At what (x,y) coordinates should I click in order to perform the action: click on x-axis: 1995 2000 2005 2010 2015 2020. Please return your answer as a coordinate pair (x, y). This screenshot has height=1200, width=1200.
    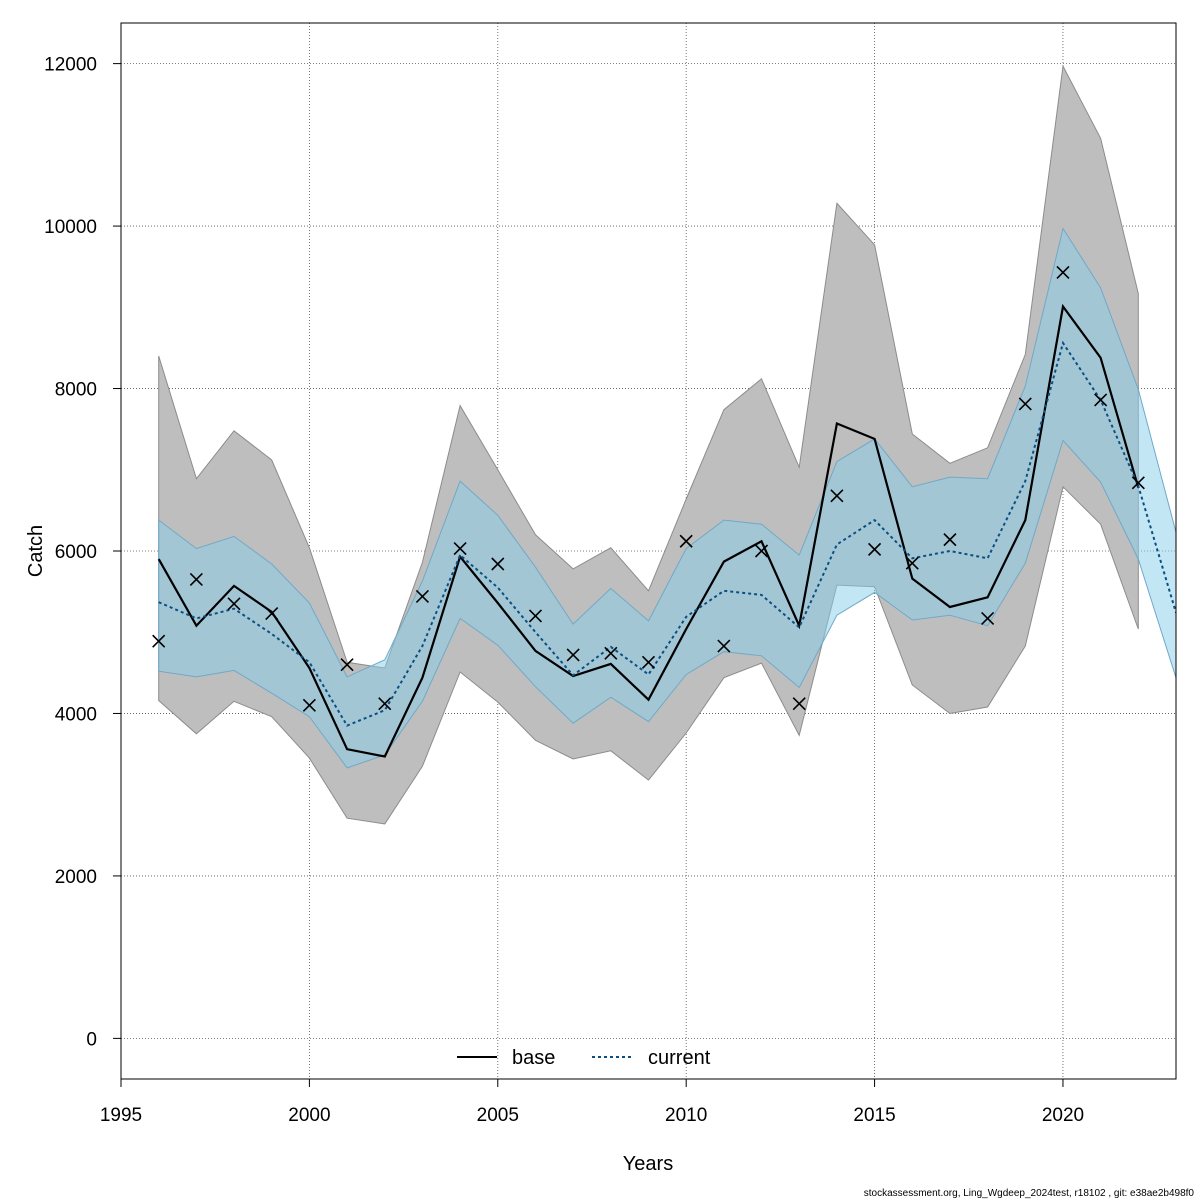
    Looking at the image, I should click on (592, 1102).